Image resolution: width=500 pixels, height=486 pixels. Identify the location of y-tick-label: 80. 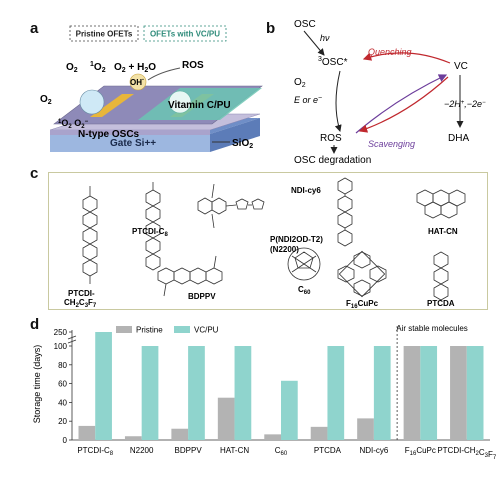
(62, 365).